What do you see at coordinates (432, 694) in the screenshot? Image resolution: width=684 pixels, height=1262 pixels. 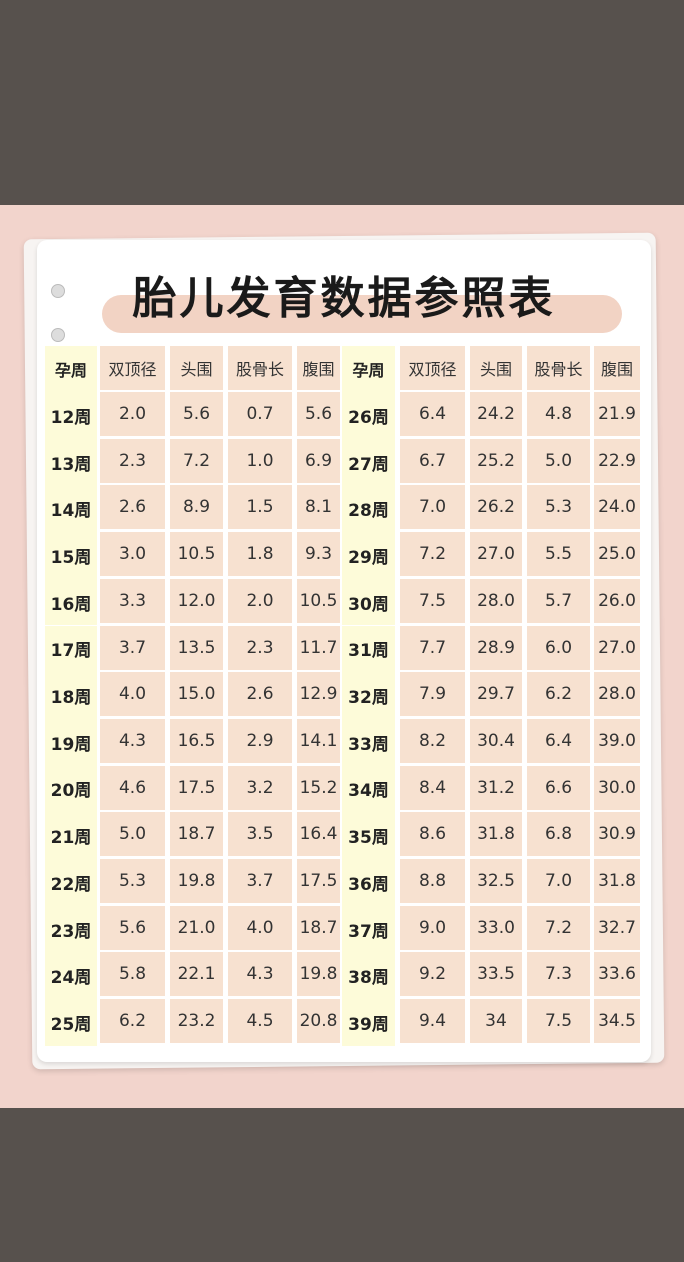 I see `table-cell: 7.9` at bounding box center [432, 694].